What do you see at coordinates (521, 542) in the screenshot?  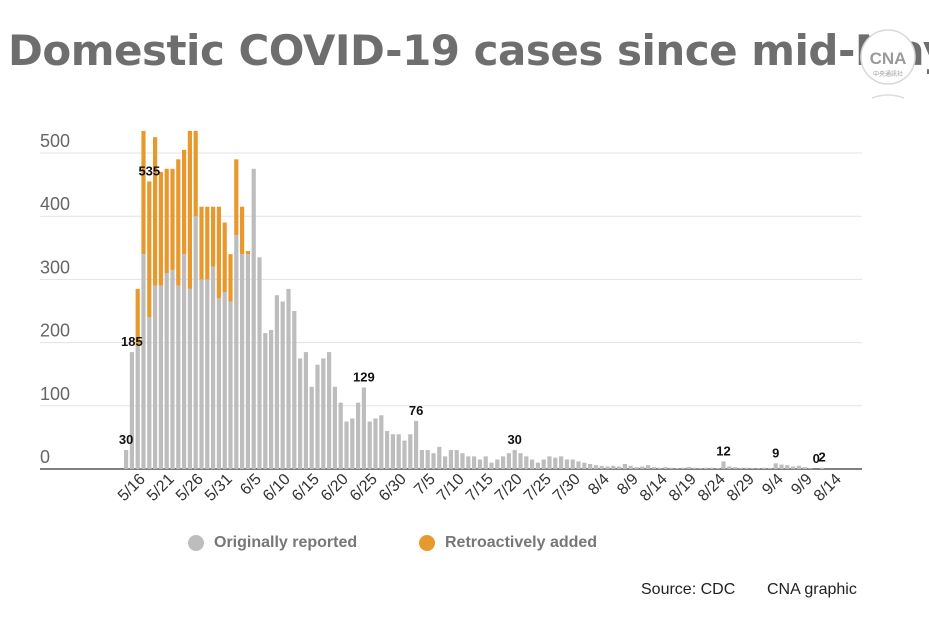 I see `legend-label-retroactively-added: Retroactively added` at bounding box center [521, 542].